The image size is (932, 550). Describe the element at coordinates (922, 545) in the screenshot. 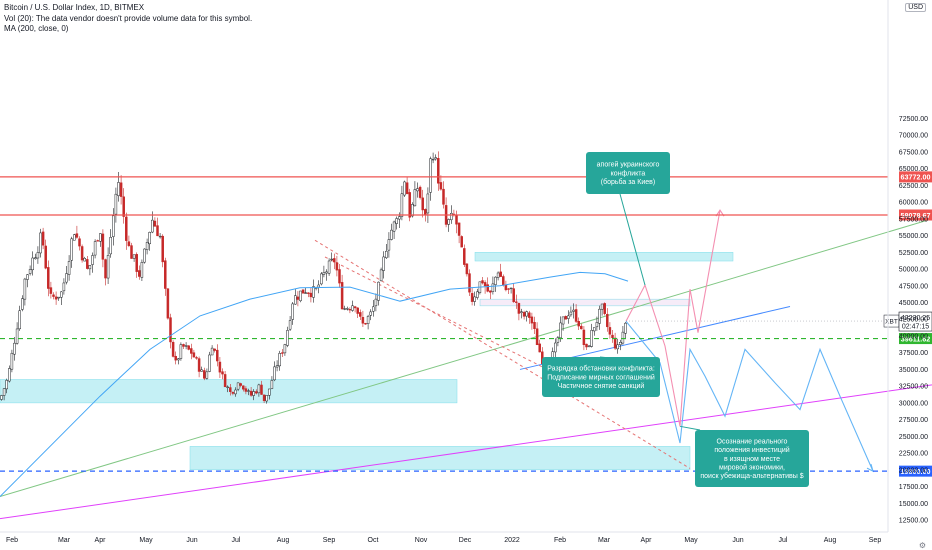

I see `settings-gear-icon: ⚙` at that location.